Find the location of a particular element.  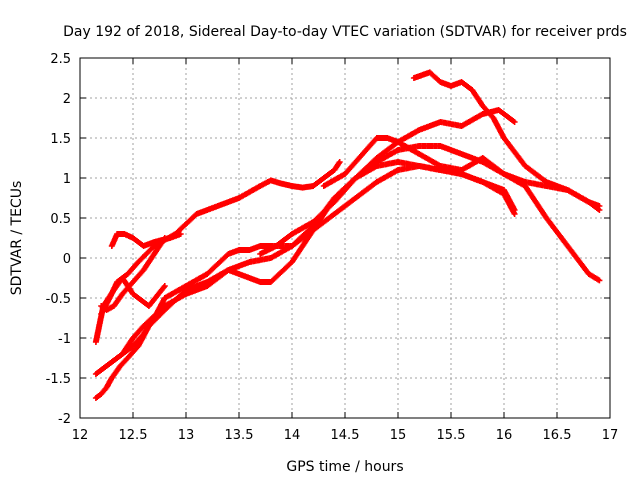

x-axis-label: GPS time / hours is located at coordinates (344, 467).